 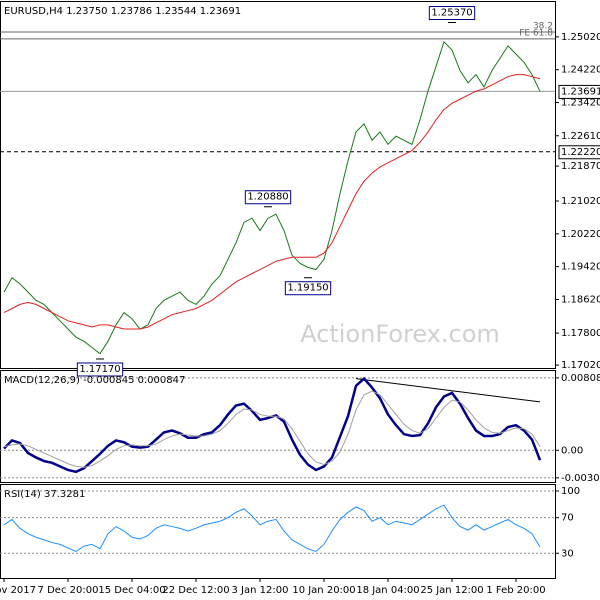 I want to click on annotation-label: 1.20880, so click(x=267, y=197).